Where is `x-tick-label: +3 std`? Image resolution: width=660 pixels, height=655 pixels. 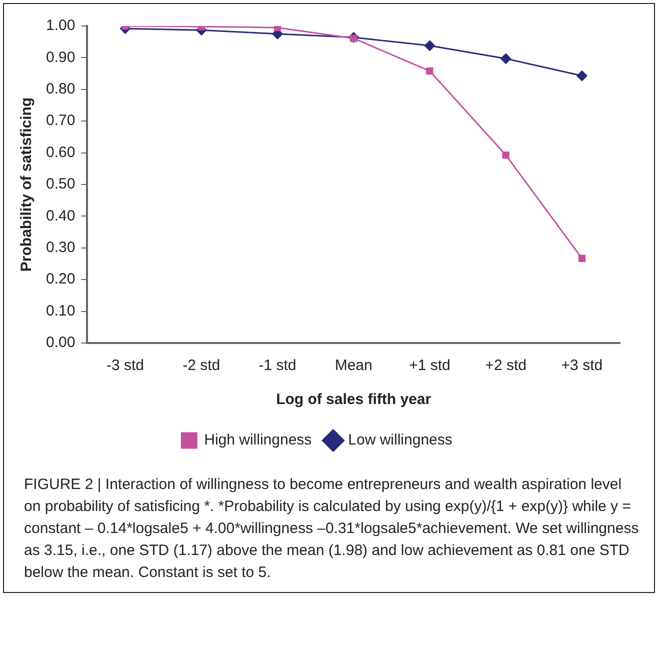
x-tick-label: +3 std is located at coordinates (582, 365).